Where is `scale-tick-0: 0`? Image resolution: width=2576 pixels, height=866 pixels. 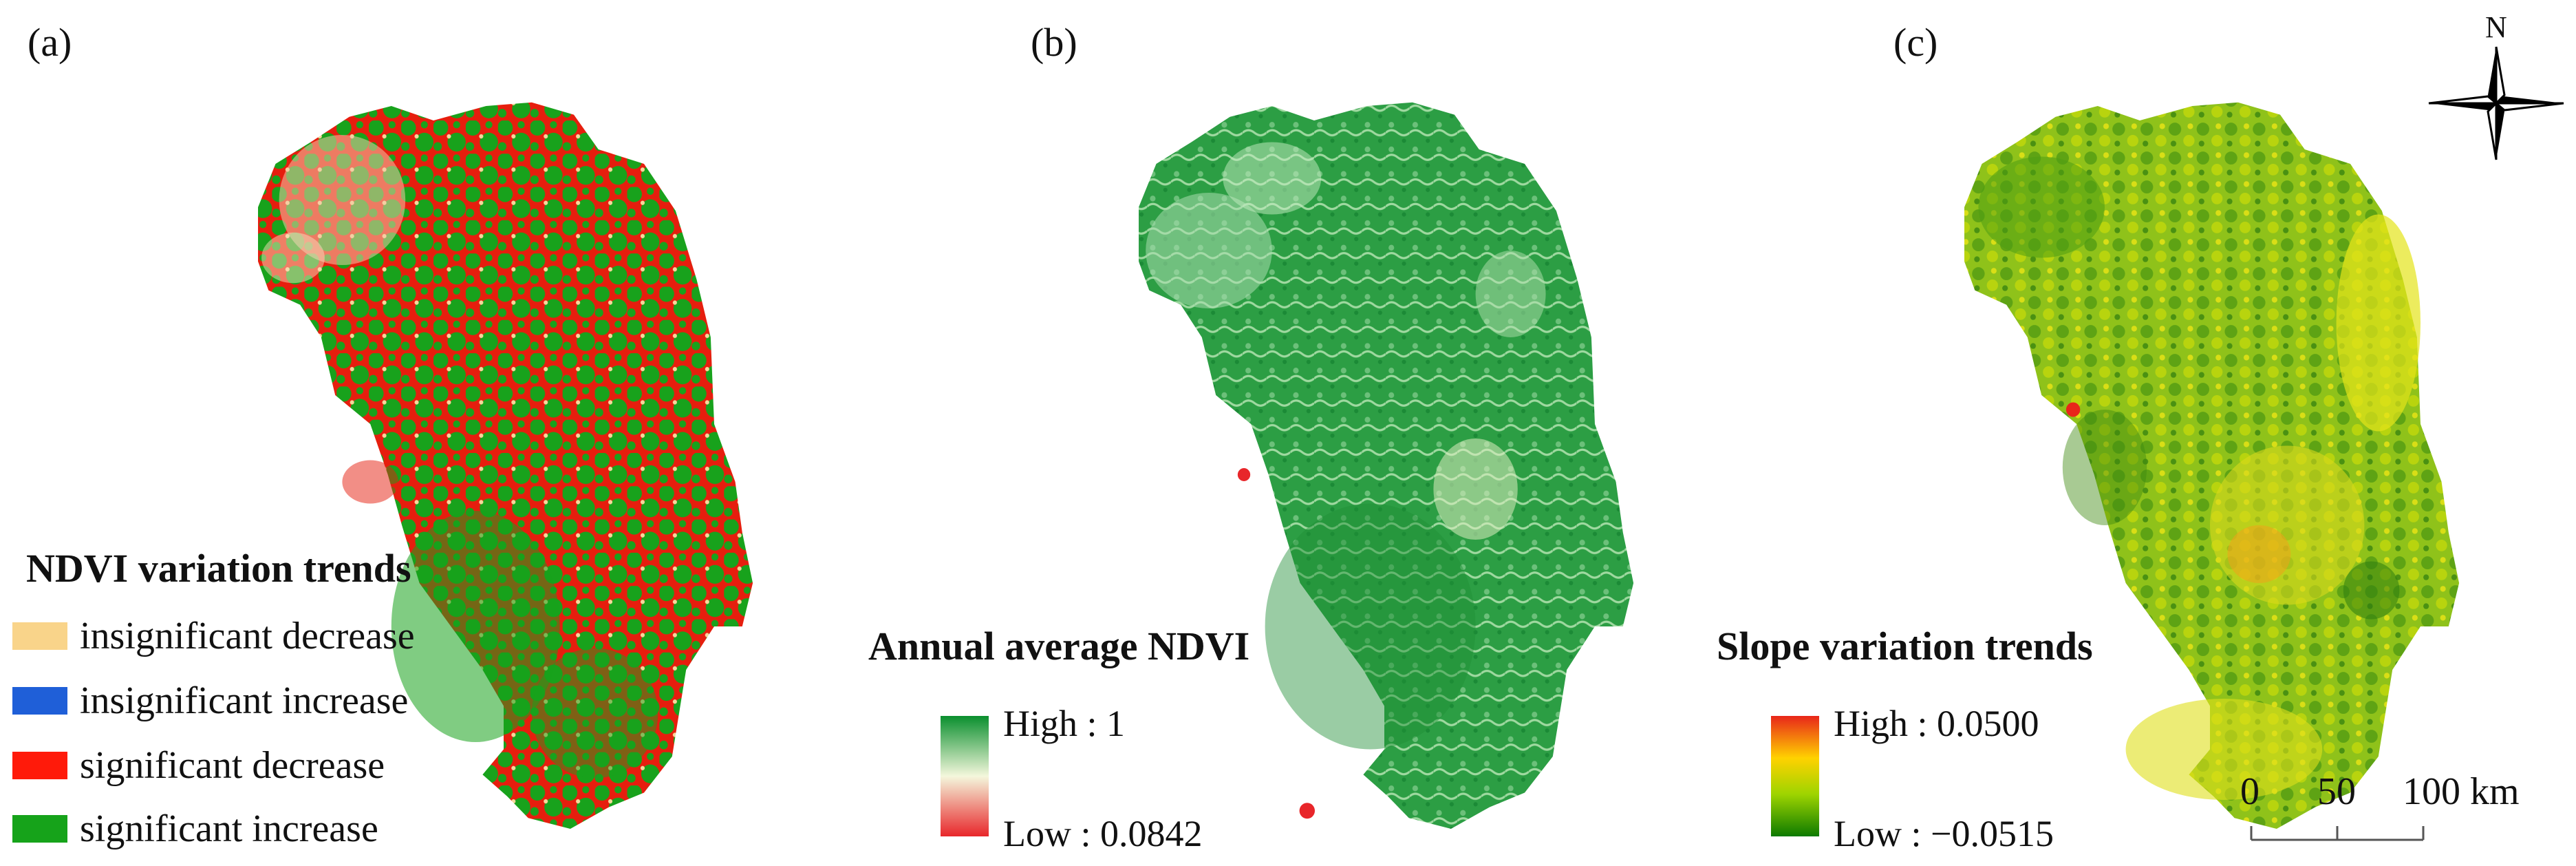 scale-tick-0: 0 is located at coordinates (2250, 791).